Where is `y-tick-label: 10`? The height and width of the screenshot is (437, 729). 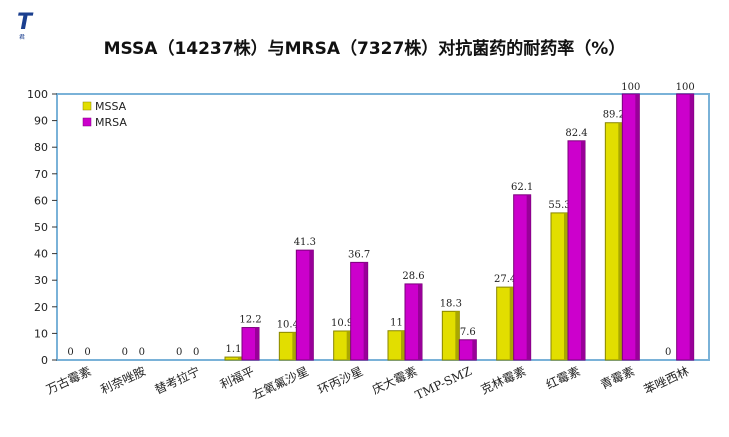 y-tick-label: 10 is located at coordinates (41, 333).